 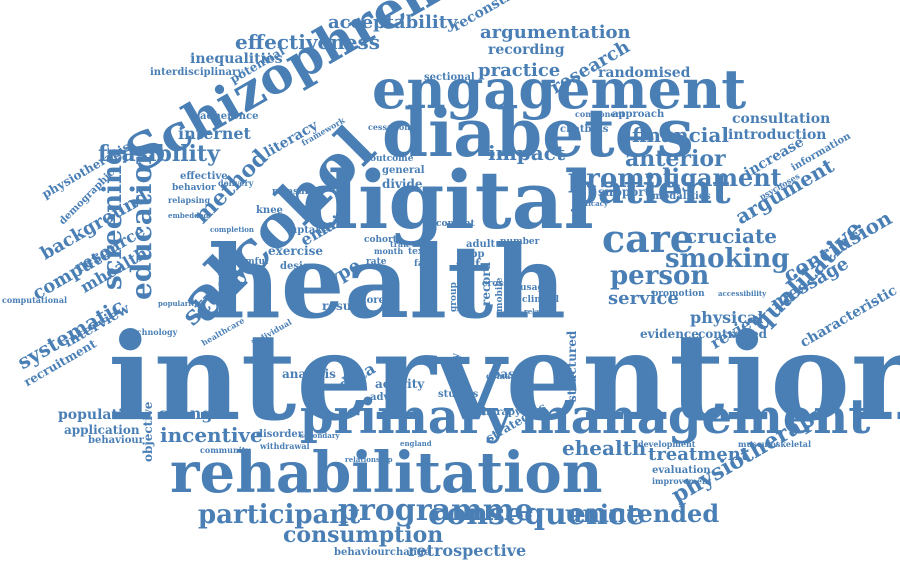 I want to click on word: related, so click(x=538, y=311).